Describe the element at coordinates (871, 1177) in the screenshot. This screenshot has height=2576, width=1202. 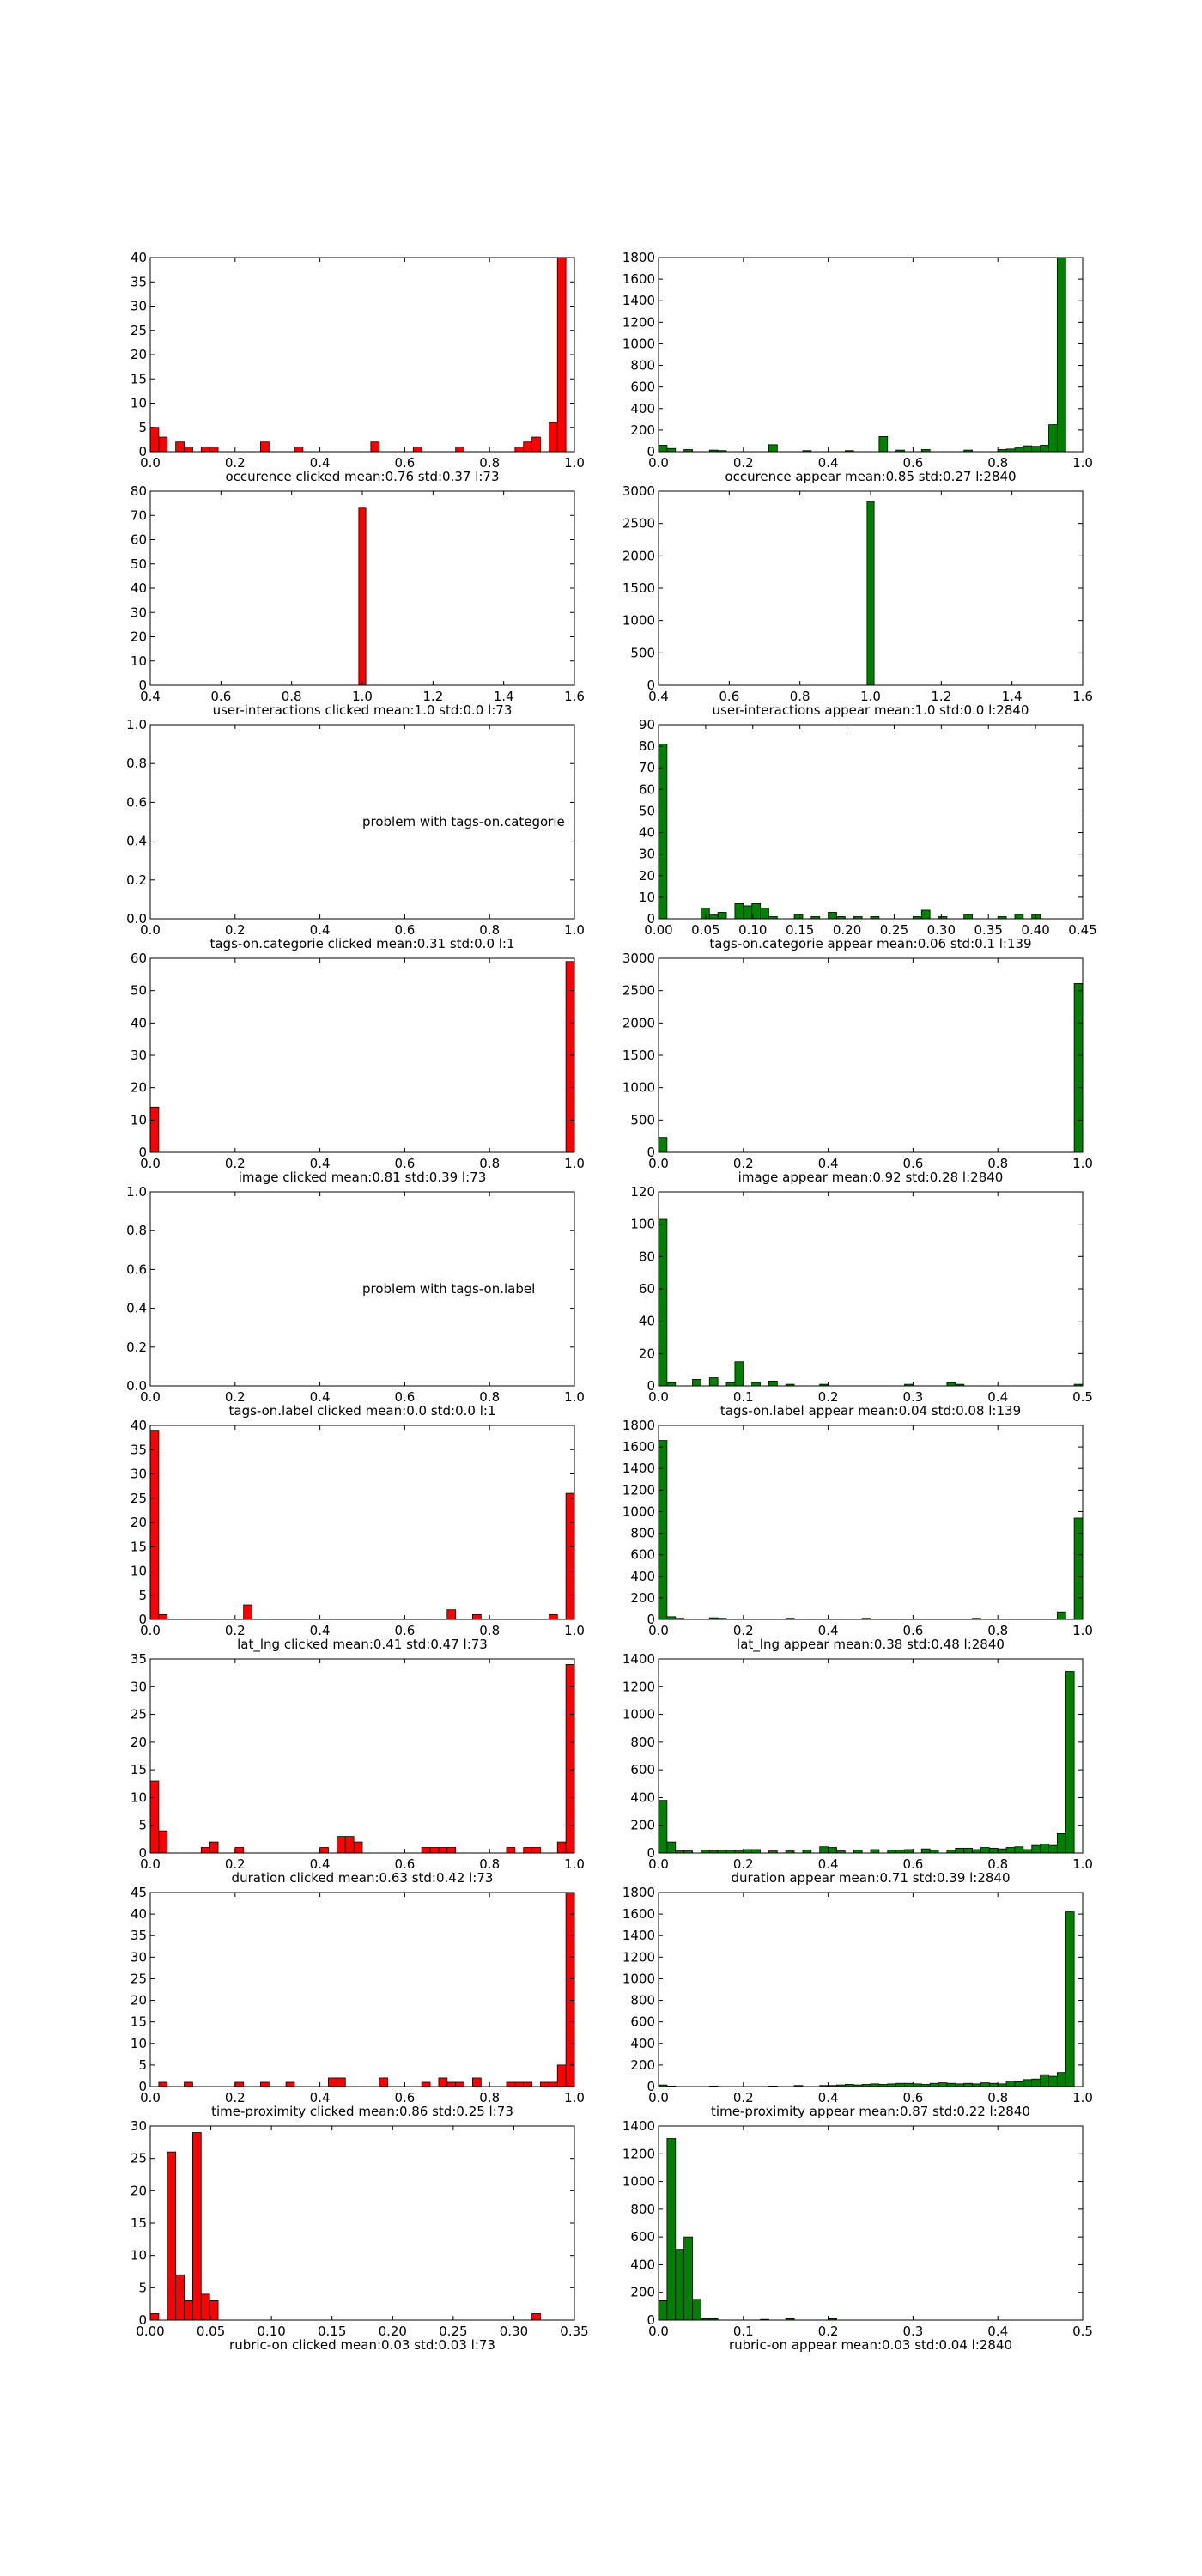
I see `x-axis-label: image appear mean:0.92 std:0.28 l:2840` at that location.